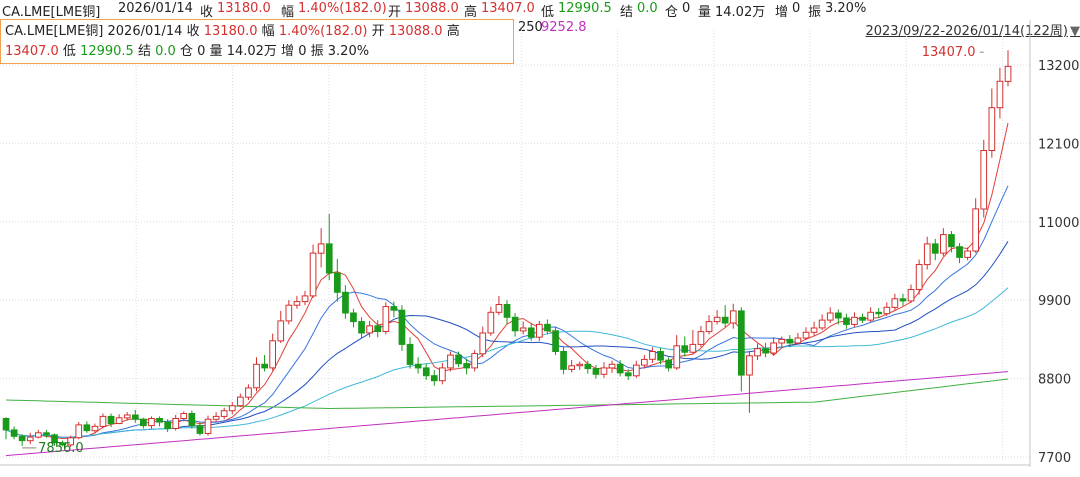 This screenshot has height=477, width=1080. I want to click on date-range-selector: 2023/09/22-2026/01/14(122周) ▼, so click(972, 29).